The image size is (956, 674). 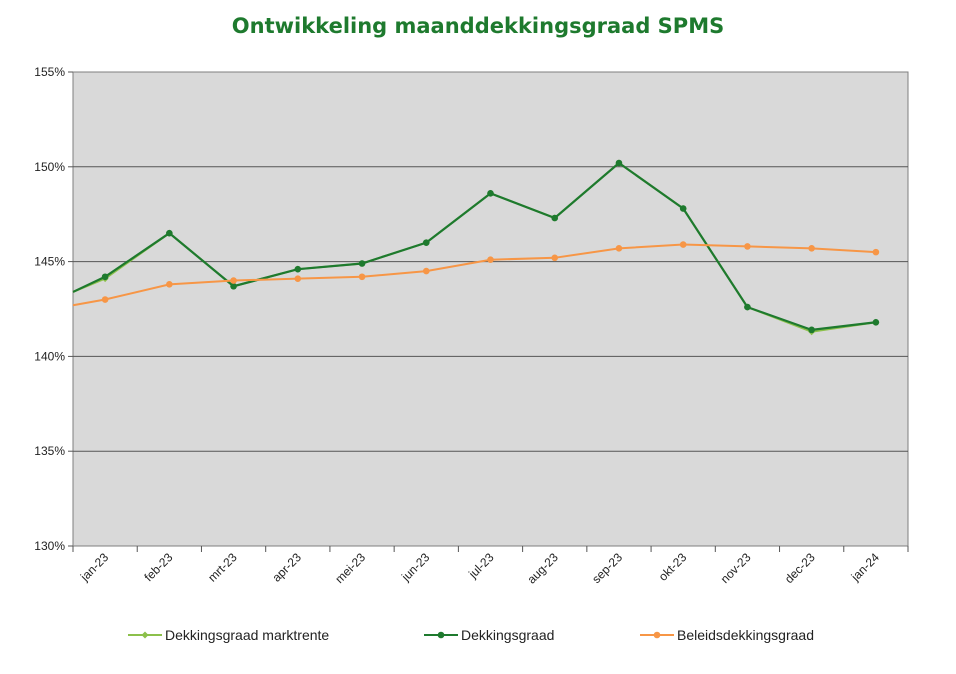 What do you see at coordinates (415, 567) in the screenshot?
I see `x-tick-label: jun-23` at bounding box center [415, 567].